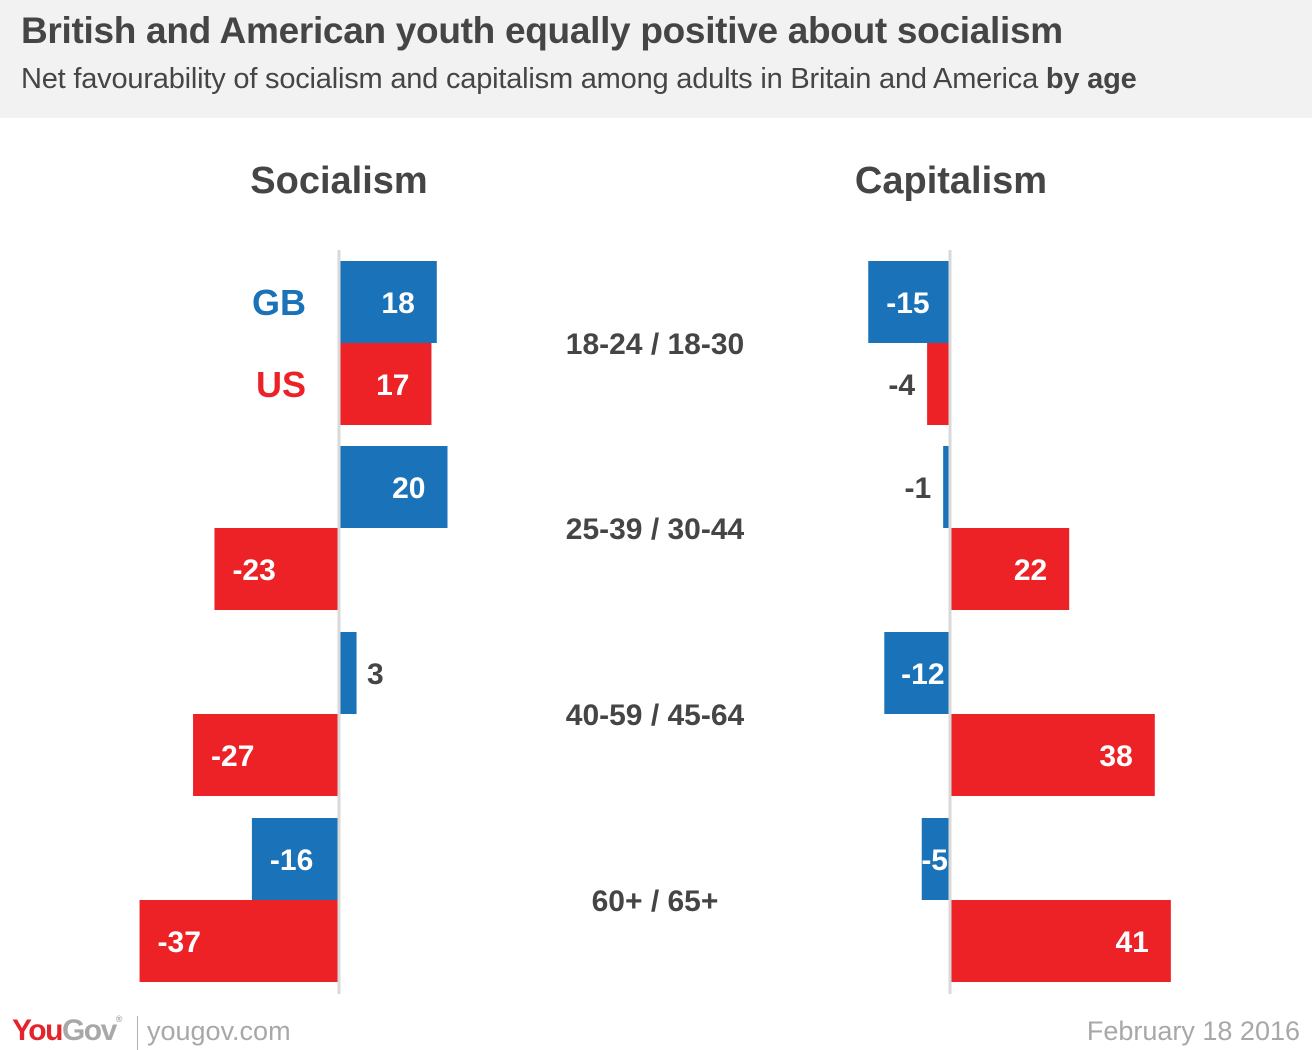  Describe the element at coordinates (408, 488) in the screenshot. I see `socialism-label-gb-1: 20` at that location.